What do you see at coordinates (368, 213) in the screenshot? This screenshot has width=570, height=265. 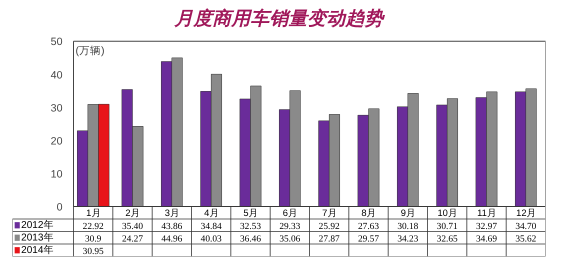 I see `x-tick-label: 8月` at bounding box center [368, 213].